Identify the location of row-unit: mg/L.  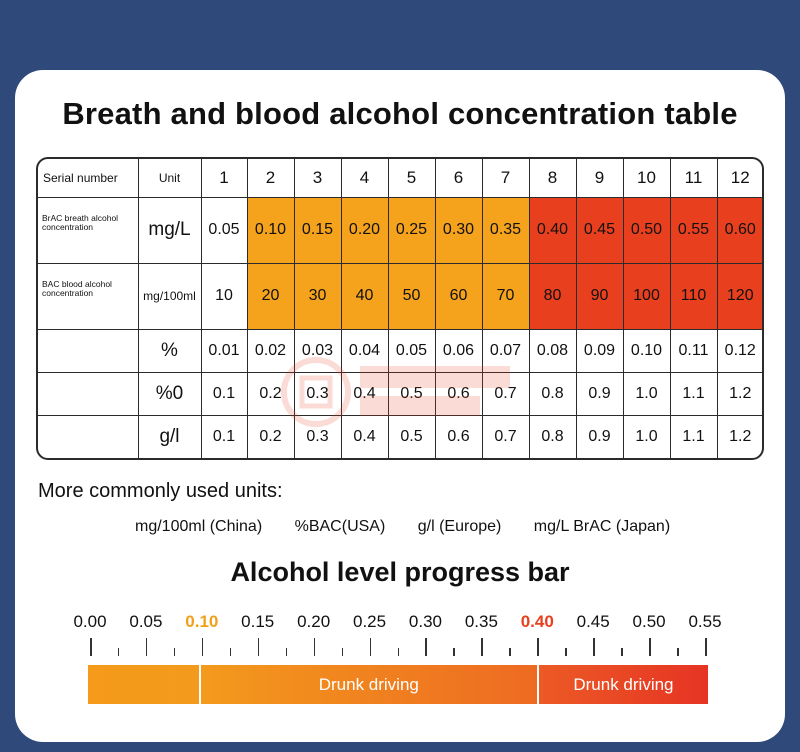
(169, 230).